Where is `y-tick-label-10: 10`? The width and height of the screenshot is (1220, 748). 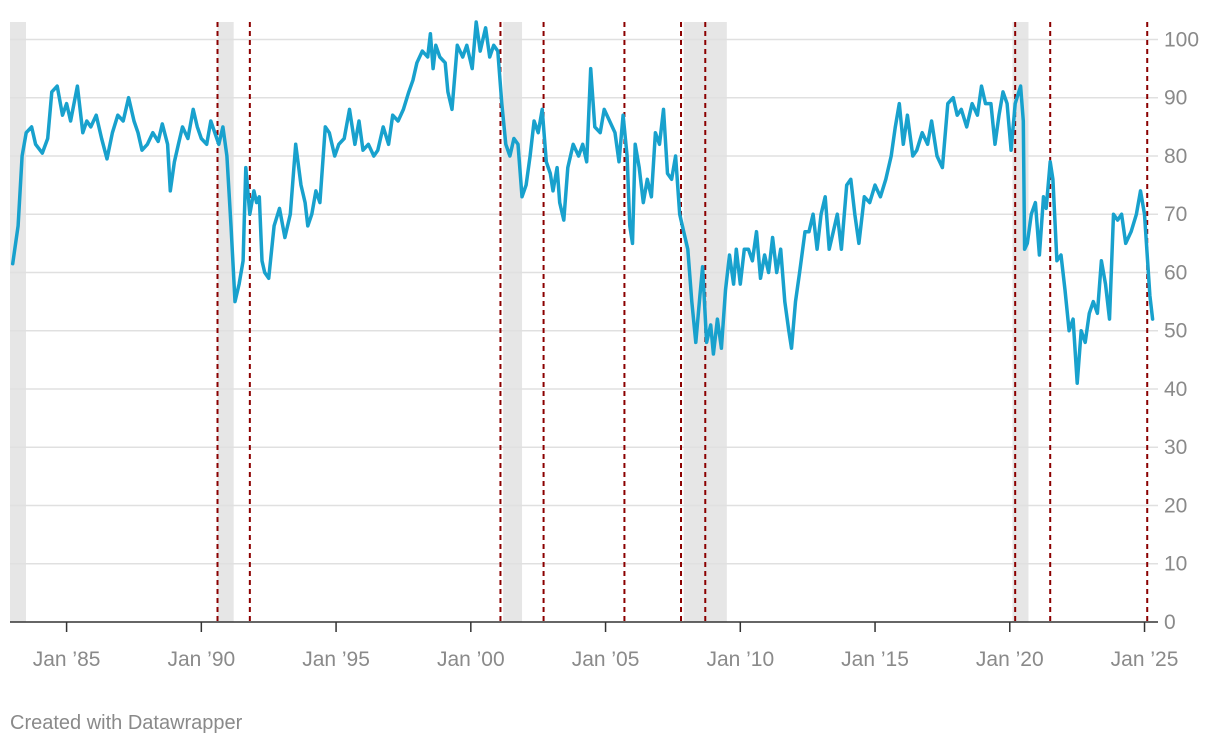 y-tick-label-10: 10 is located at coordinates (1175, 564).